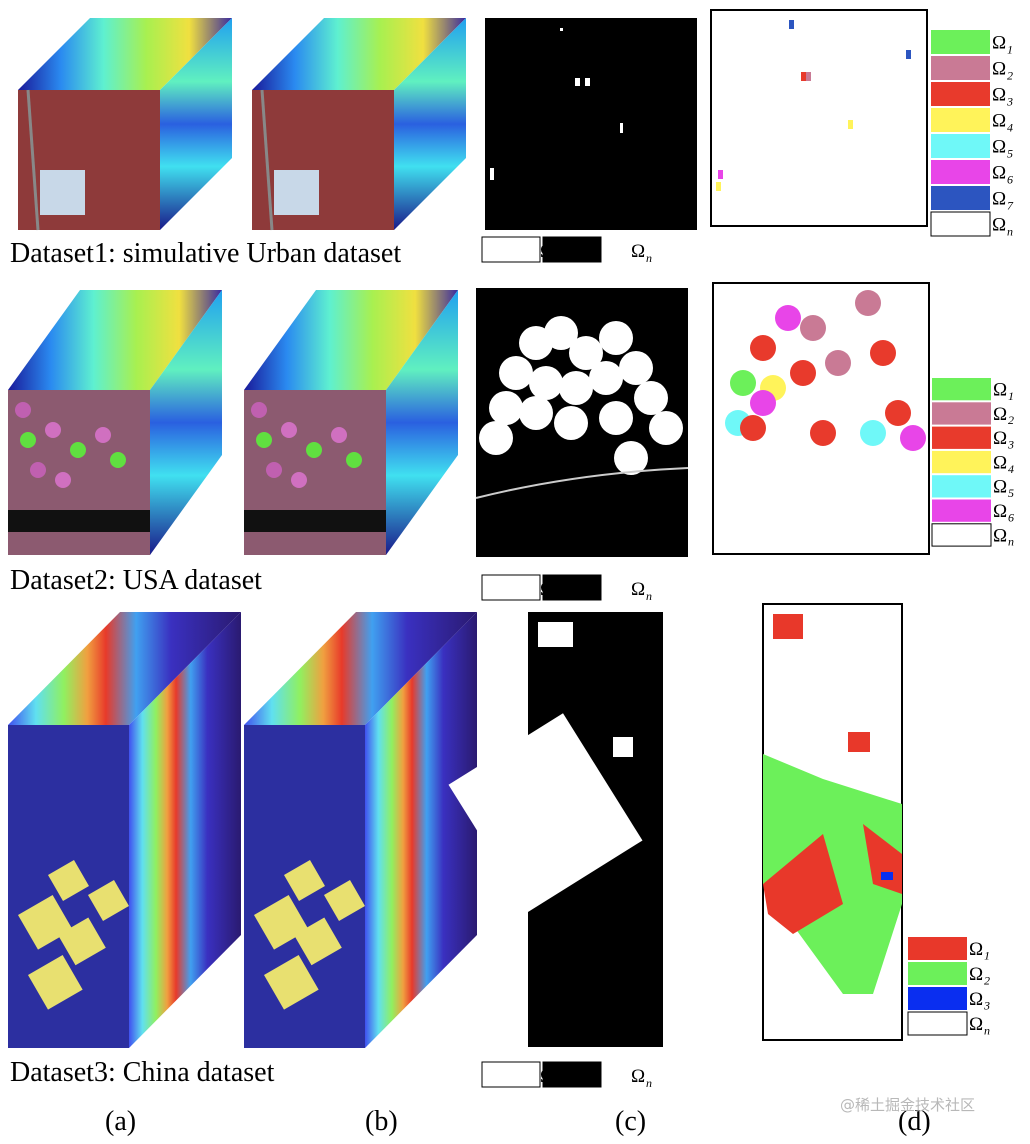  Describe the element at coordinates (142, 1072) in the screenshot. I see `dataset-caption: Dataset3: China dataset` at that location.